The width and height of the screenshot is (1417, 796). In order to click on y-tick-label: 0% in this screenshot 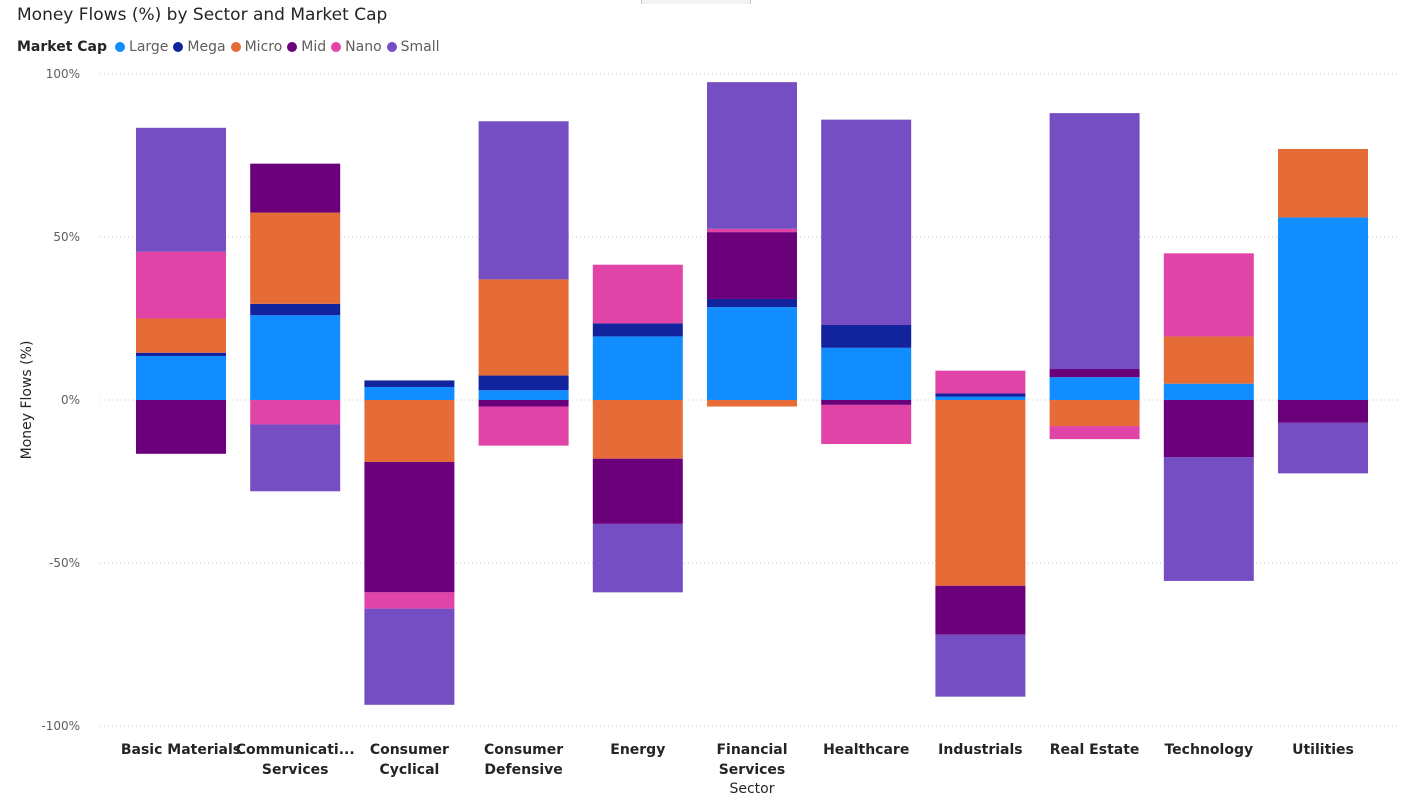, I will do `click(70, 400)`.